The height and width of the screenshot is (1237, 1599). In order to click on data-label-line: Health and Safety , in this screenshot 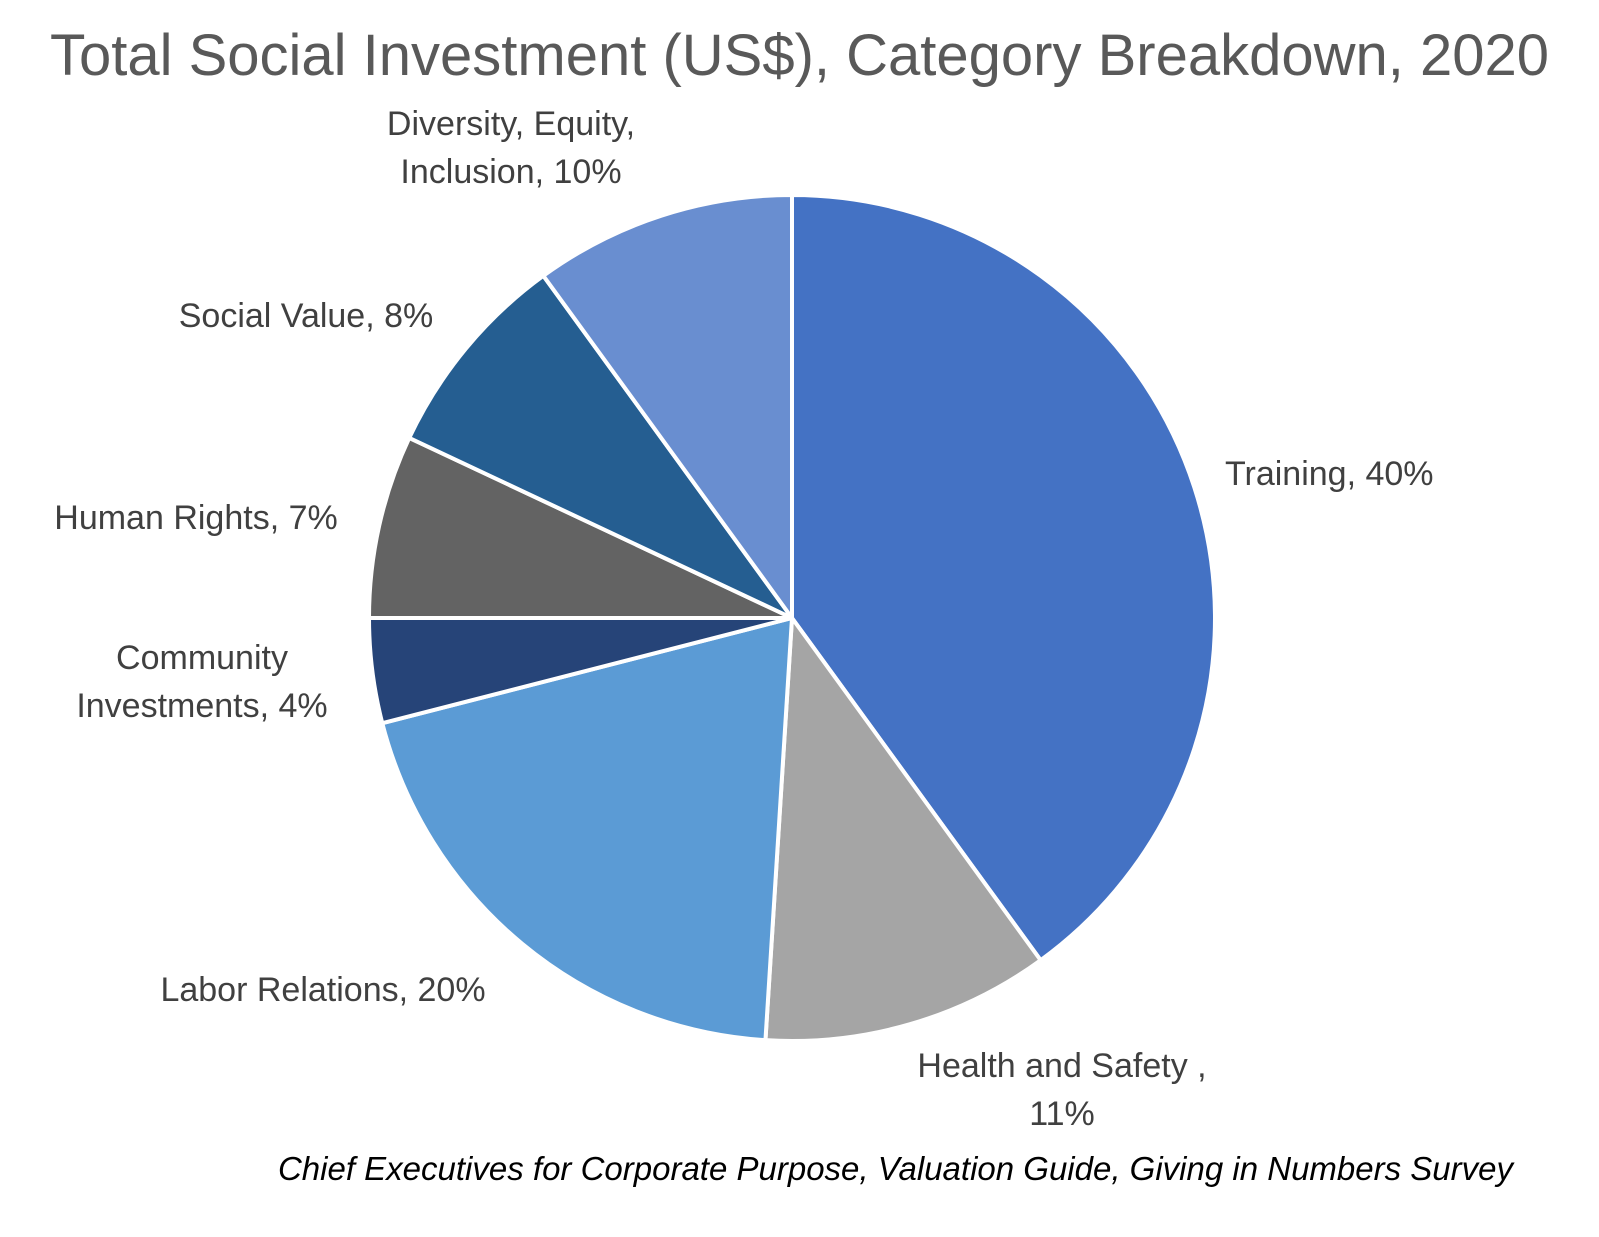, I will do `click(1062, 1066)`.